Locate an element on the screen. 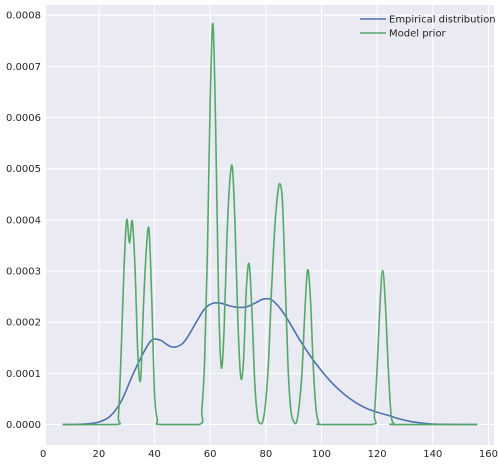 This screenshot has height=465, width=498. legend-label-model-prior: Model prior is located at coordinates (418, 34).